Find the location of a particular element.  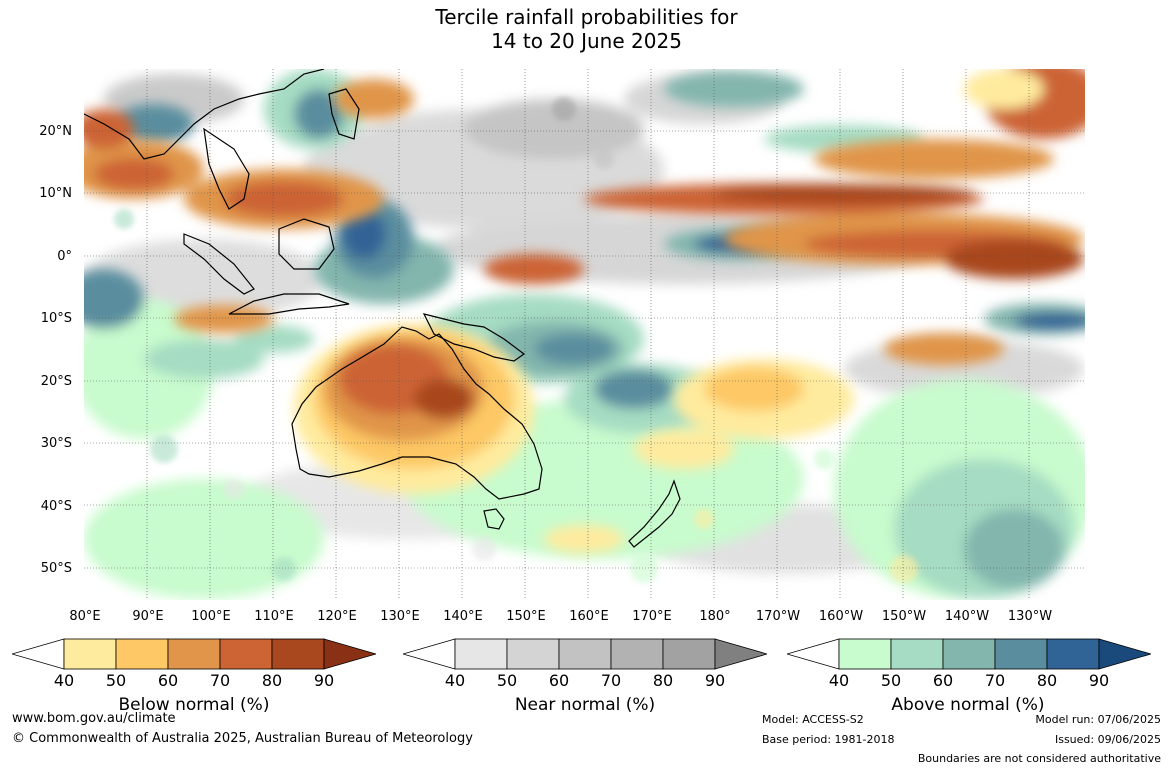

lon-label: 170°E is located at coordinates (652, 616).